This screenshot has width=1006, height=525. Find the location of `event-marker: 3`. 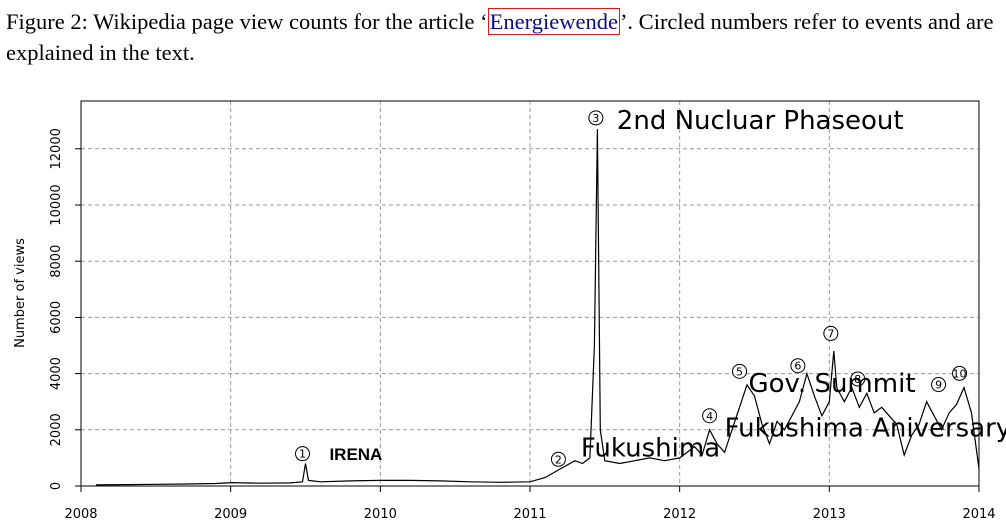

event-marker: 3 is located at coordinates (596, 118).